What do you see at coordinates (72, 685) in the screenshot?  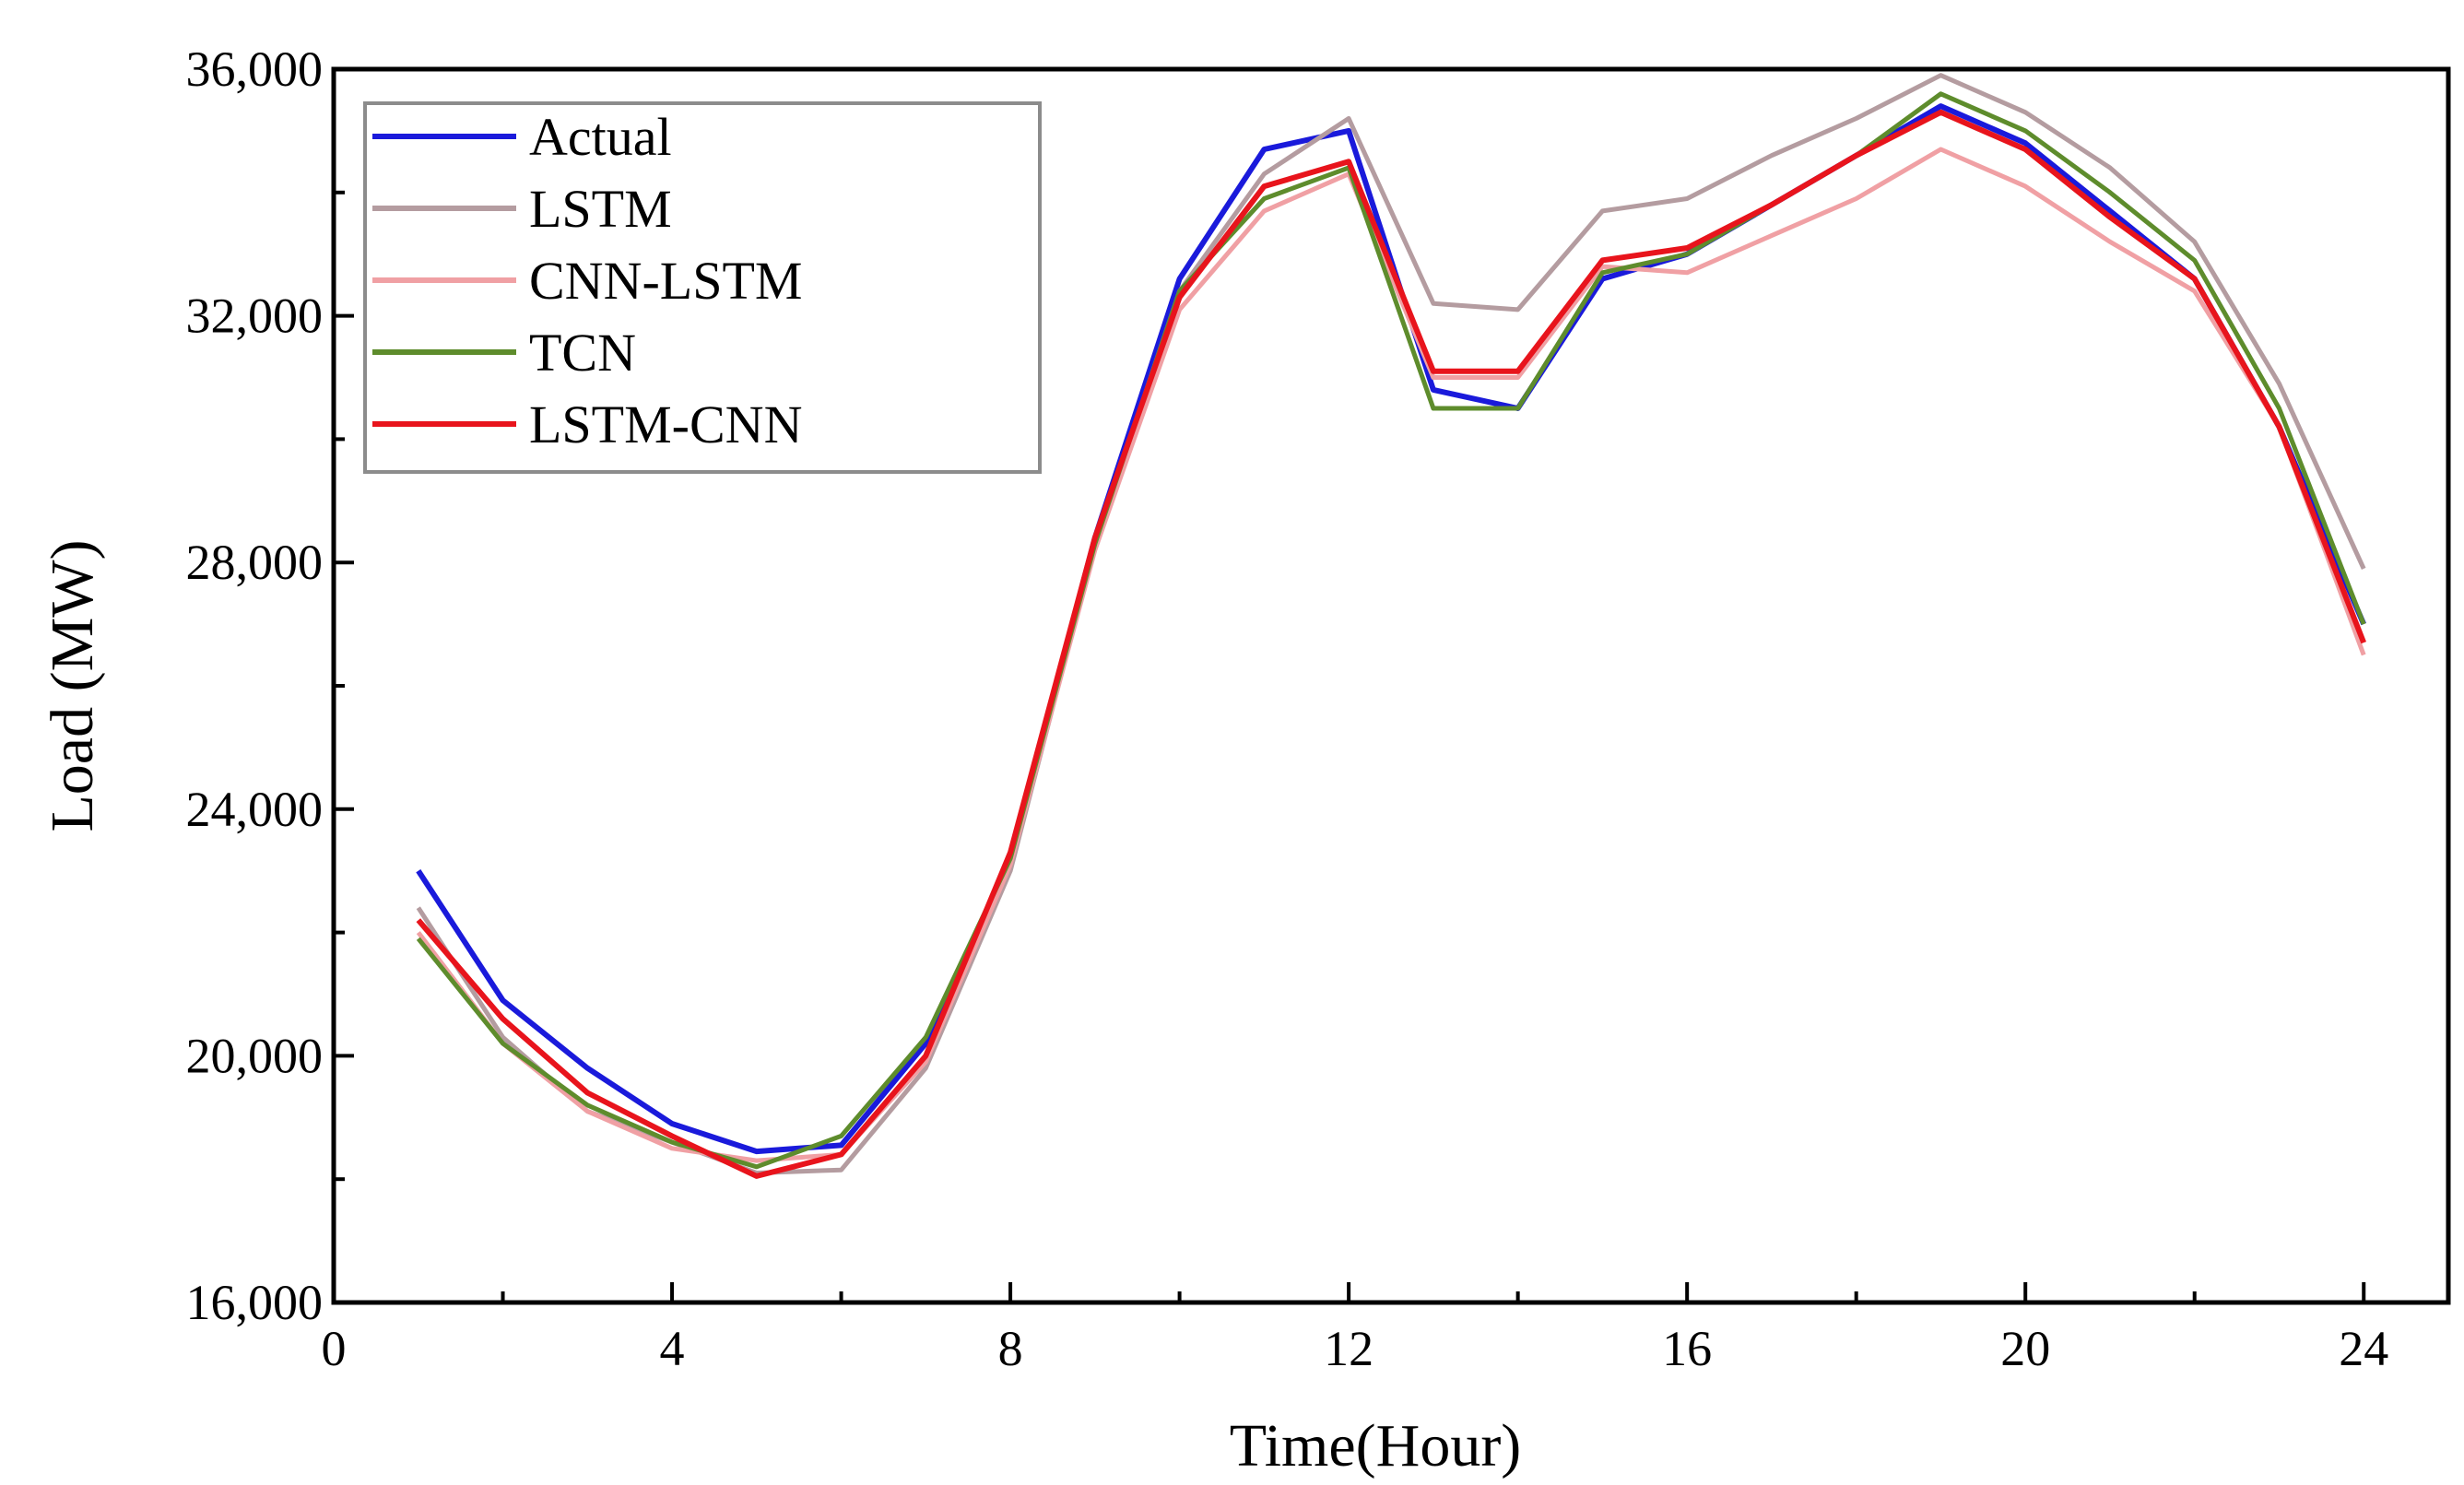 I see `y-axis-title: Load (MW)` at bounding box center [72, 685].